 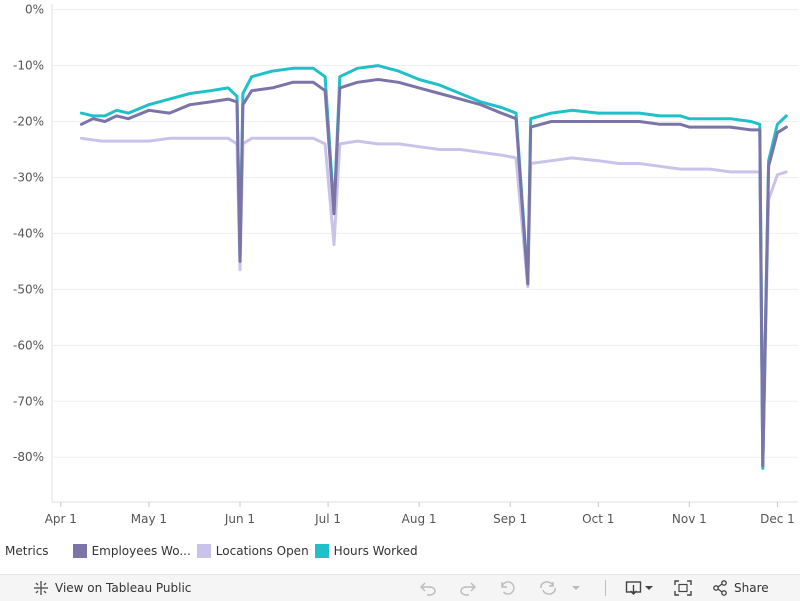 What do you see at coordinates (777, 519) in the screenshot?
I see `x-tick-label: Dec 1` at bounding box center [777, 519].